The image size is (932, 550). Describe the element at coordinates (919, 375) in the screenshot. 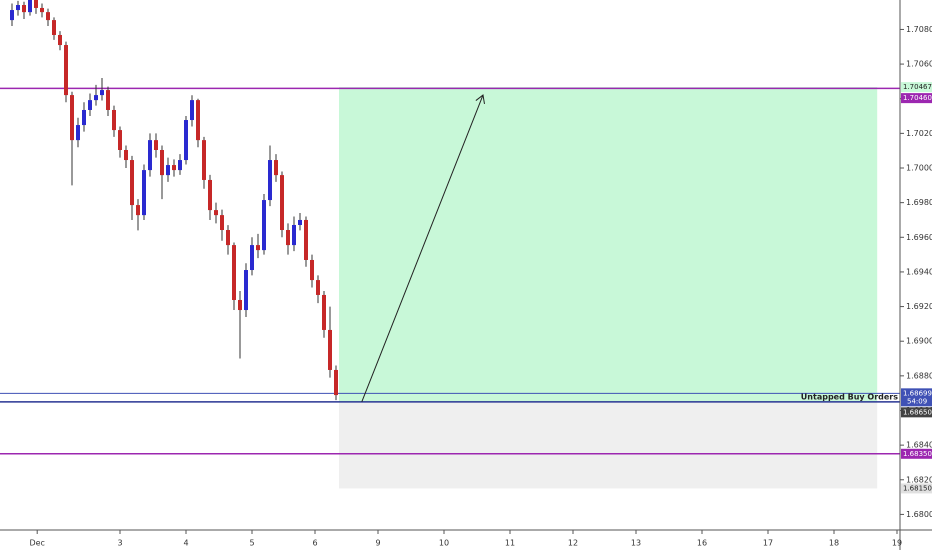

I see `y-tick-label: 1.68800` at that location.